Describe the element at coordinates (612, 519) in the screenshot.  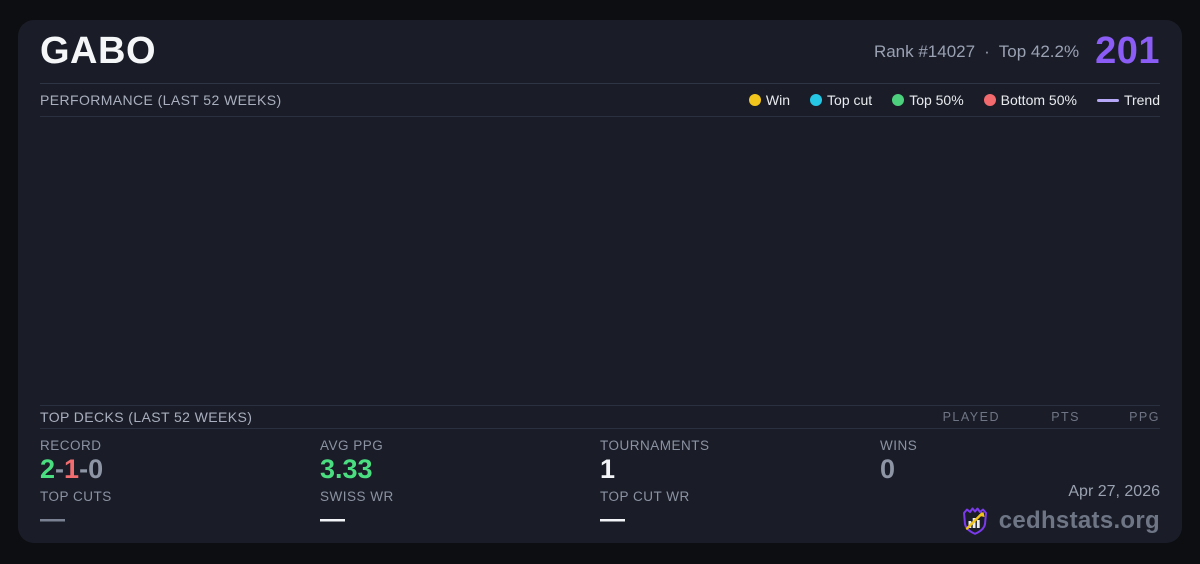
I see `top-cut-wr-value: —` at that location.